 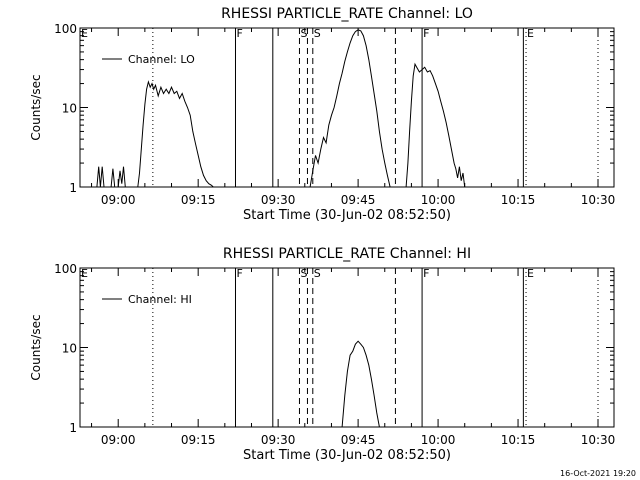 What do you see at coordinates (161, 59) in the screenshot?
I see `legend-label: Channel: LO` at bounding box center [161, 59].